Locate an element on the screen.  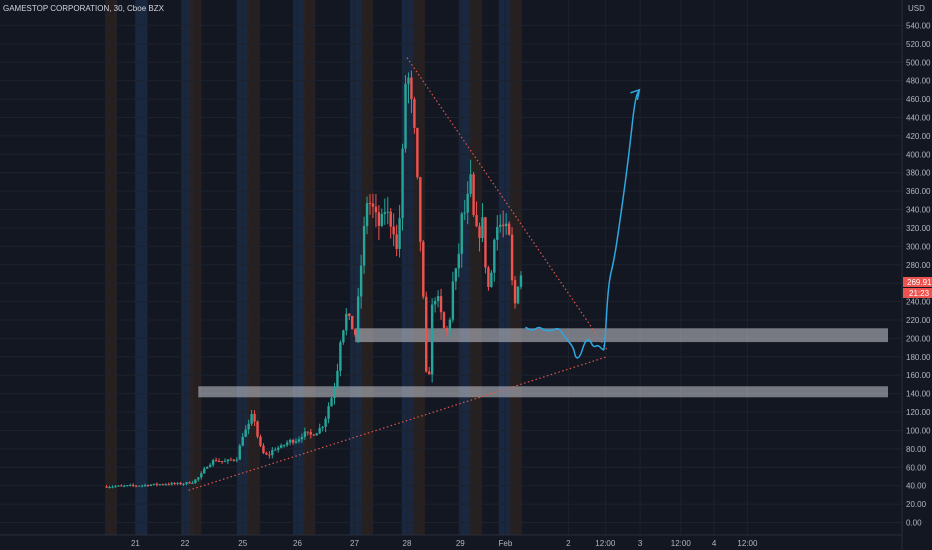
price-tick-label: 440.00 is located at coordinates (918, 117).